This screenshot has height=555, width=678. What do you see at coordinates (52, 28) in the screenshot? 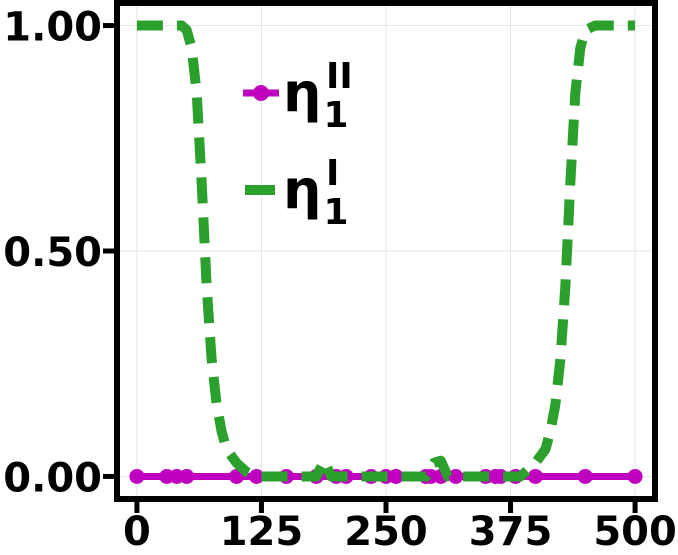
I see `y-tick-label: 1.00` at bounding box center [52, 28].